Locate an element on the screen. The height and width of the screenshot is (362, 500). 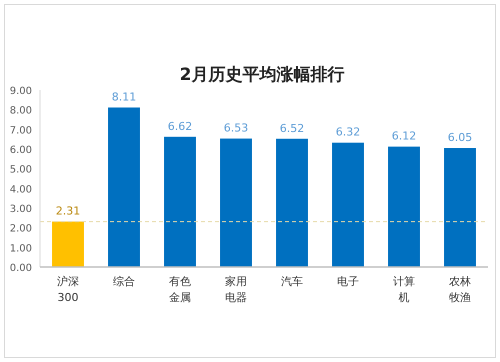
data-label: 6.62 is located at coordinates (180, 126).